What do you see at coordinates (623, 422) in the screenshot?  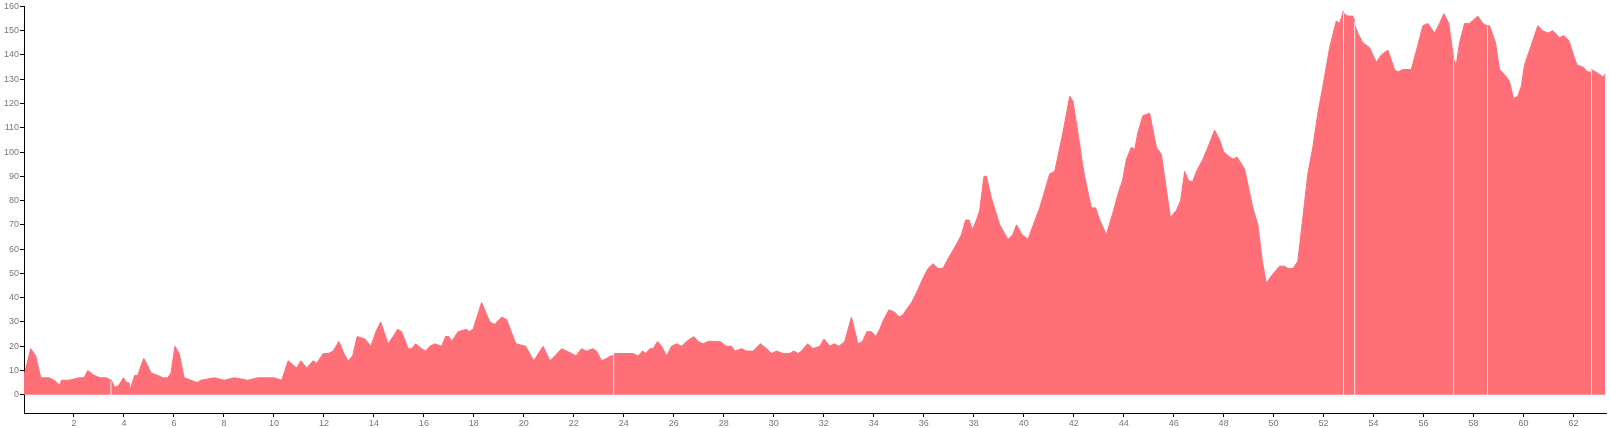 I see `x-tick-label: 24` at bounding box center [623, 422].